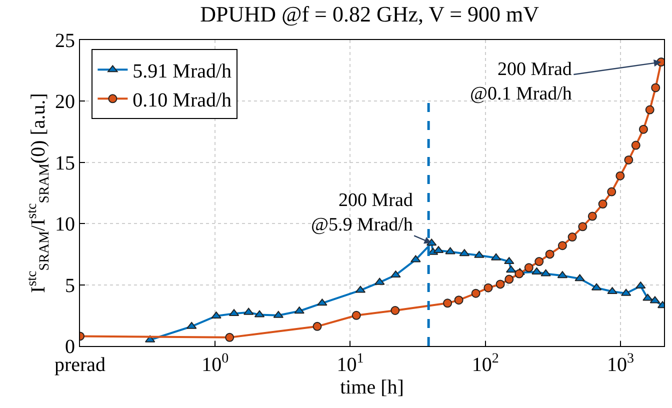 The width and height of the screenshot is (672, 408). I want to click on y-tick-label: 10, so click(65, 225).